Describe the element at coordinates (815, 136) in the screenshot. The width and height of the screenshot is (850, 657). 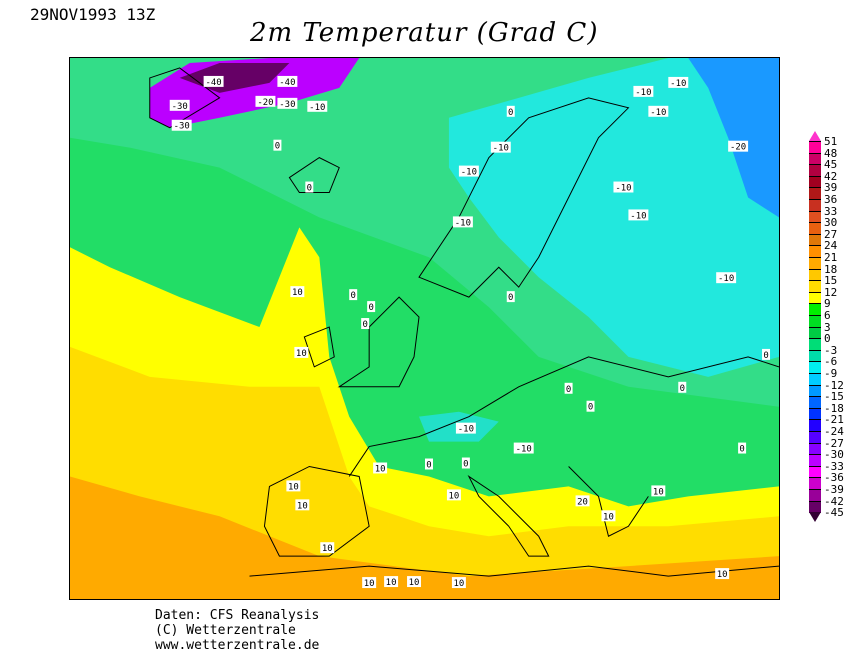
I see `legend-max-arrow` at that location.